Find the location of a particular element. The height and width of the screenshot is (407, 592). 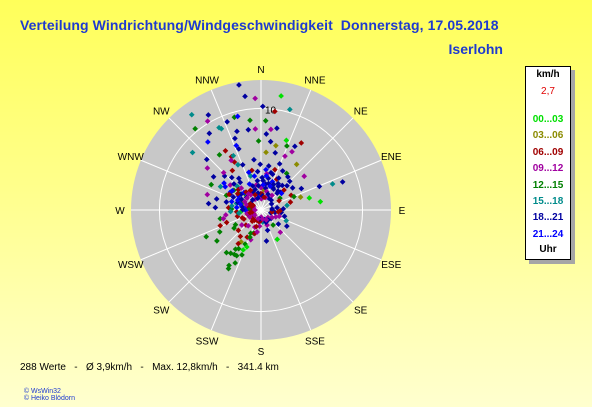

legend-band-item: 18...21 is located at coordinates (548, 218).